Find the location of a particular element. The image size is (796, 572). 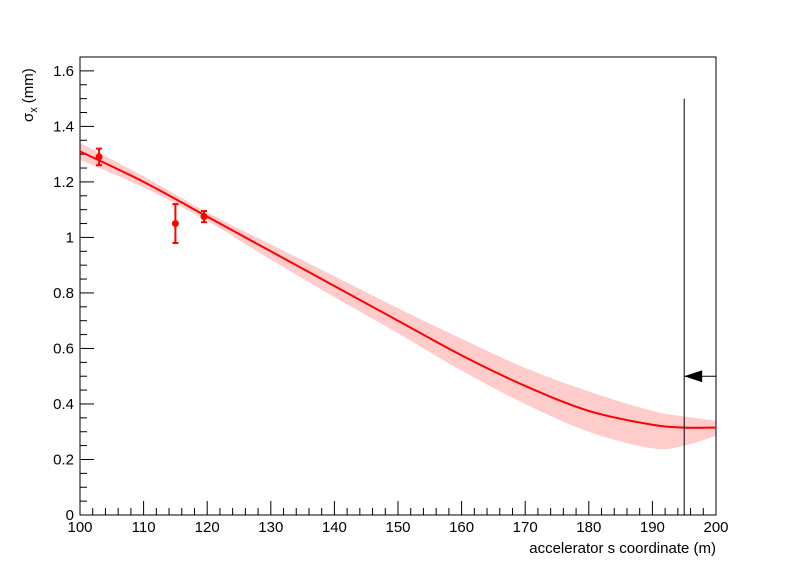

y-axis-title-subscript: x is located at coordinates (34, 110).